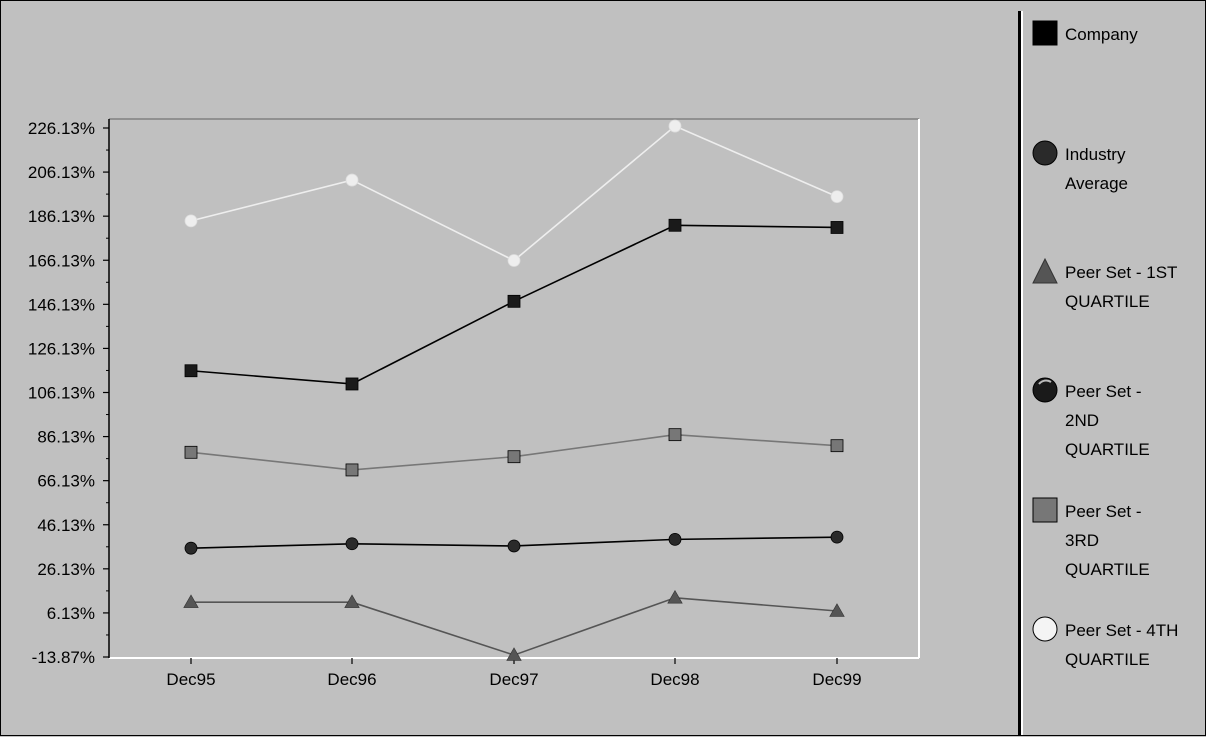 This screenshot has height=737, width=1206. I want to click on legend-label-line: Industry, so click(1095, 154).